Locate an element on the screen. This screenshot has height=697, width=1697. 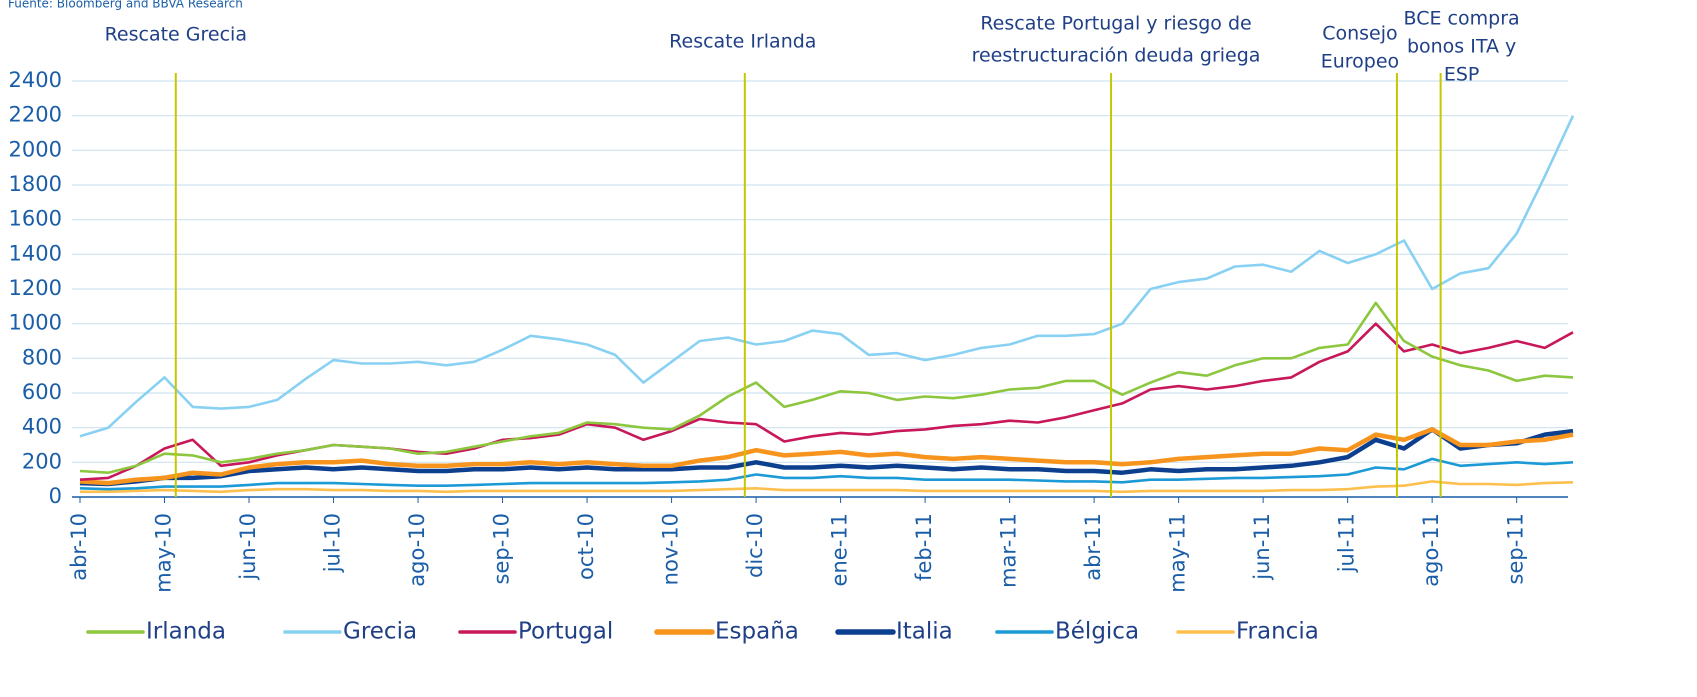
x-tick-label: sep-10 is located at coordinates (502, 549).